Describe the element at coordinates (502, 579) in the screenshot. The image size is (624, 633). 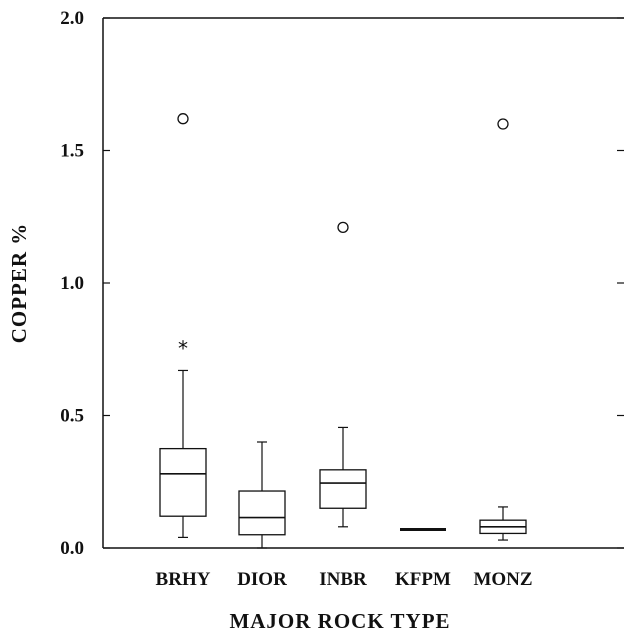
I see `x-tick-label: MONZ` at that location.